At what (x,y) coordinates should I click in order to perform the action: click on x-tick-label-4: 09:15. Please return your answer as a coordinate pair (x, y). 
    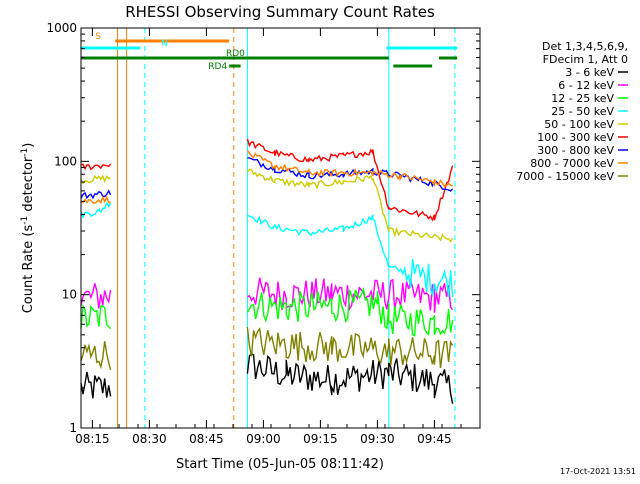
    Looking at the image, I should click on (320, 439).